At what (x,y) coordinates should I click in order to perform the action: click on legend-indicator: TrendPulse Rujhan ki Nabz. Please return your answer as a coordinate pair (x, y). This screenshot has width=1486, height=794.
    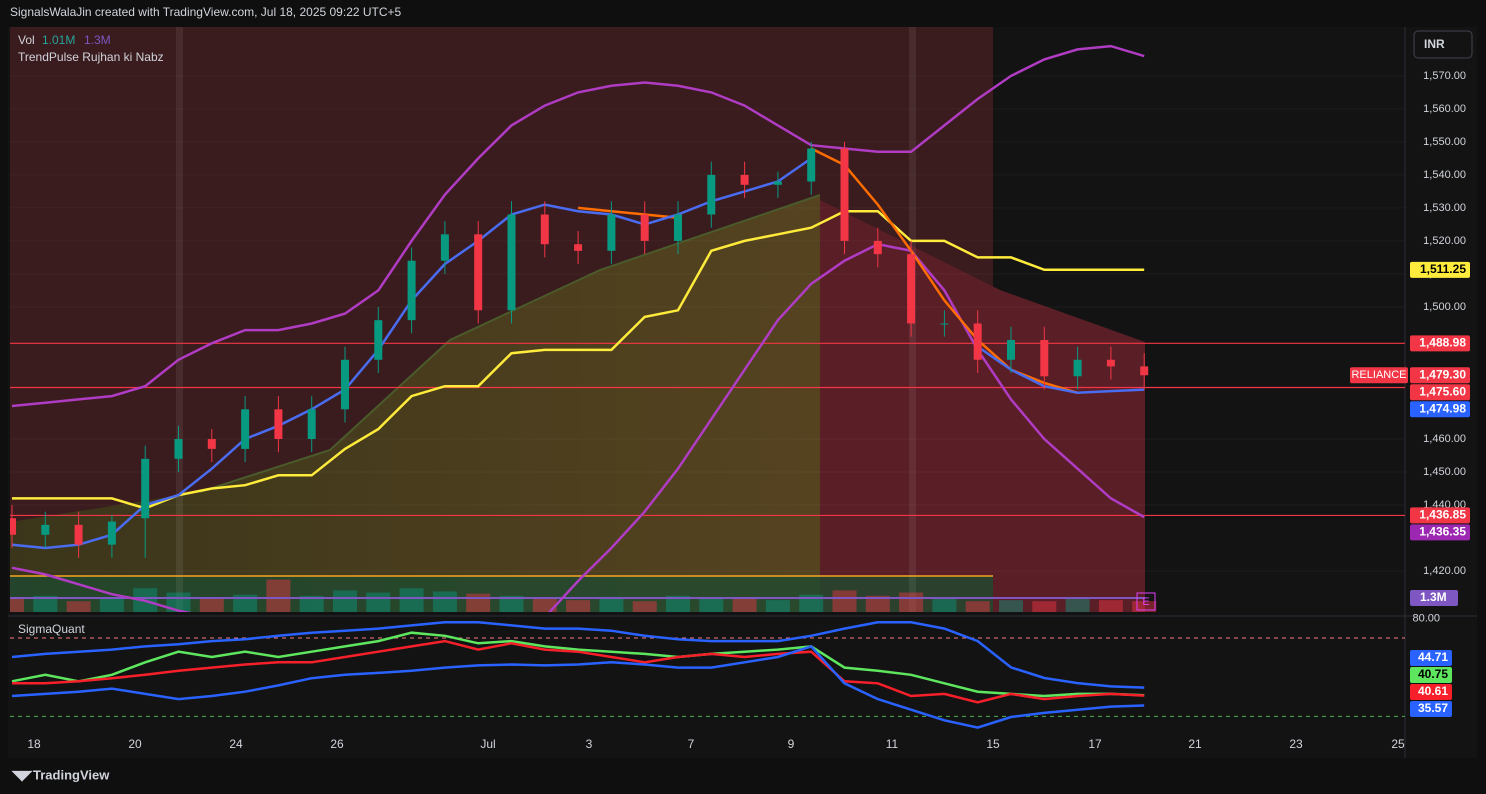
    Looking at the image, I should click on (91, 57).